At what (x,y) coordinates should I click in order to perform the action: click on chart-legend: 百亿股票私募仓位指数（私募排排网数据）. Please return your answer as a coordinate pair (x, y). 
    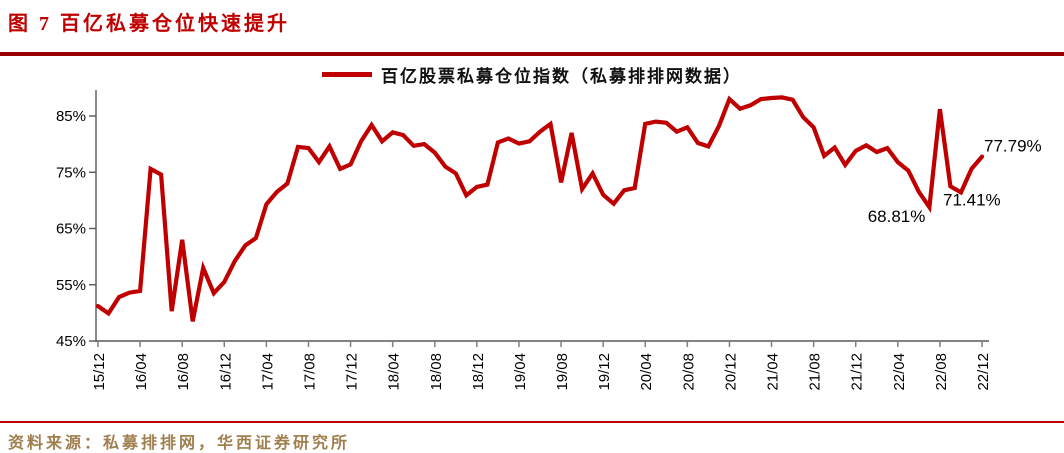
    Looking at the image, I should click on (532, 74).